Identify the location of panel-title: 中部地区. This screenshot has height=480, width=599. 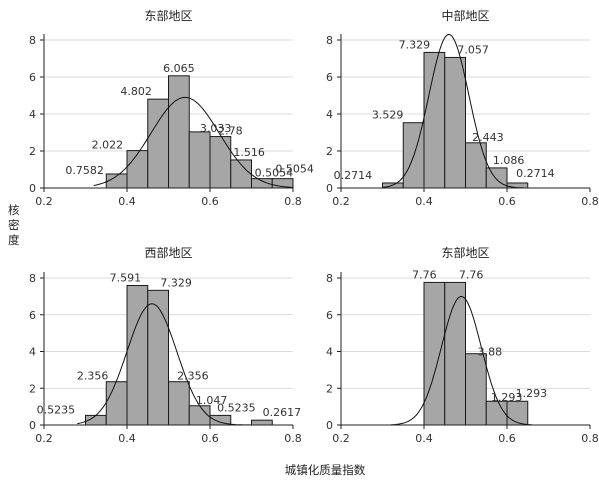
(465, 15).